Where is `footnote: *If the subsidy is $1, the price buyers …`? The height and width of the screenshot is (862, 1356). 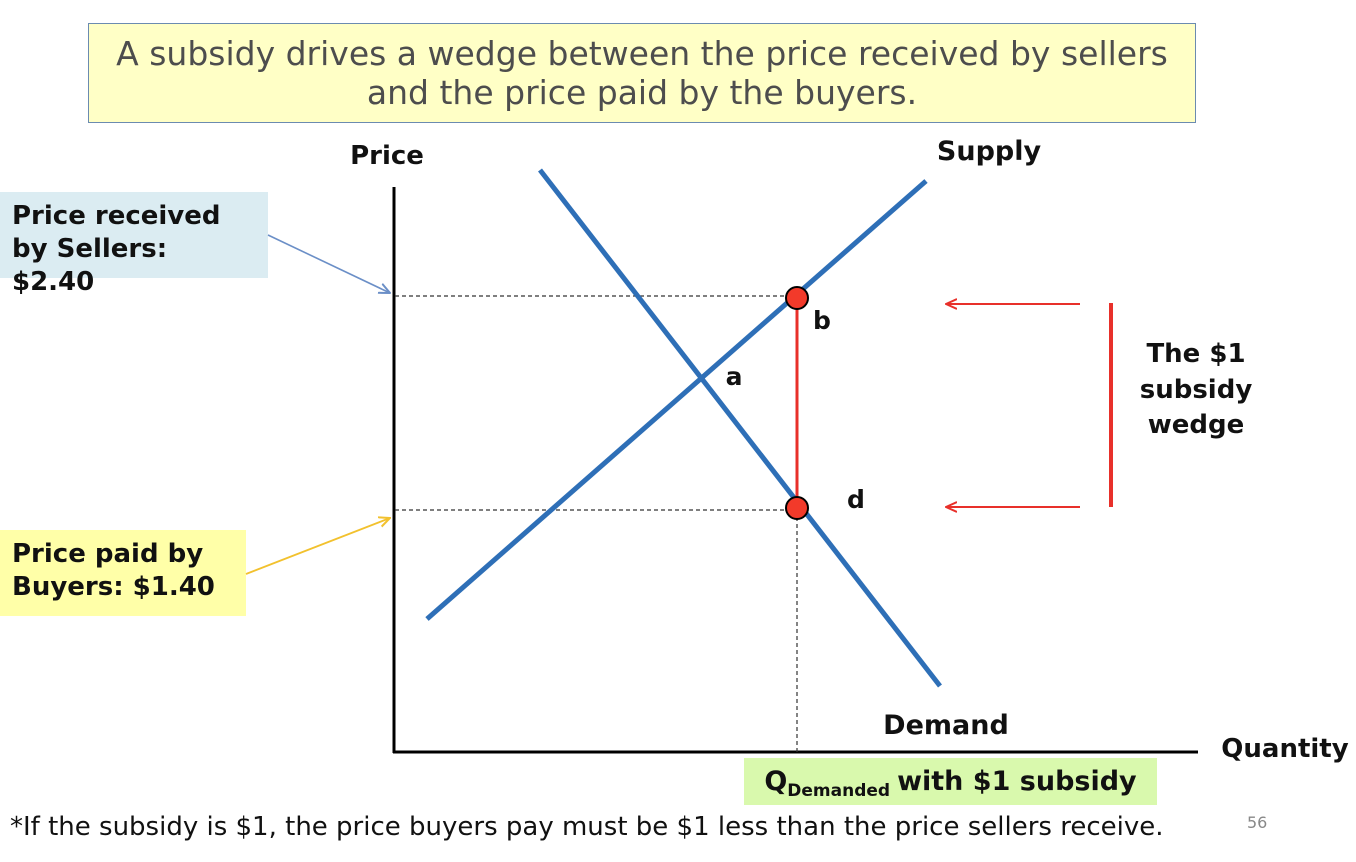
footnote: *If the subsidy is $1, the price buyers … is located at coordinates (587, 827).